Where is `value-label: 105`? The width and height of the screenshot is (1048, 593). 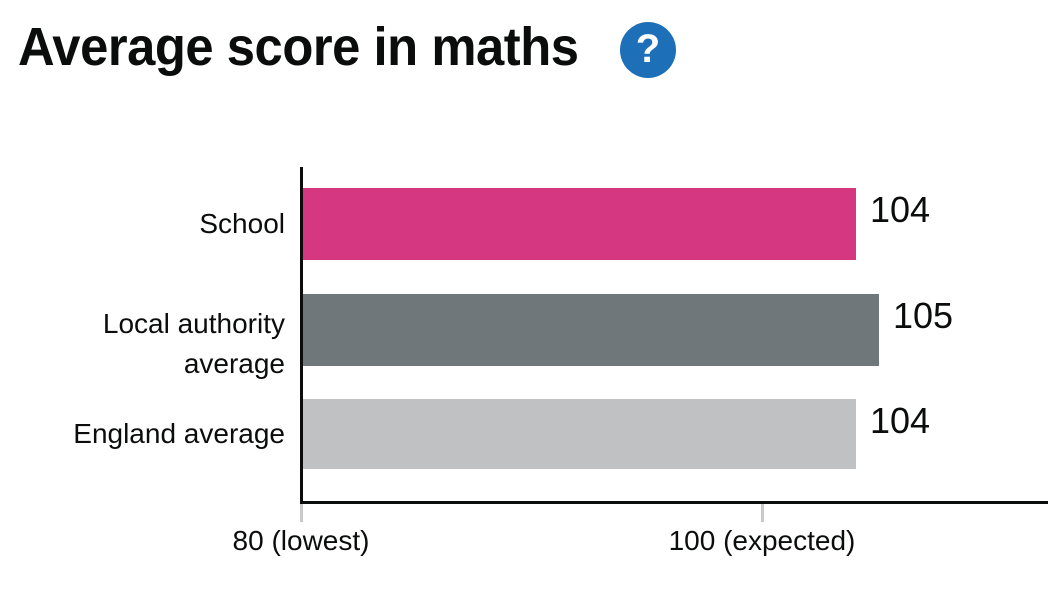 value-label: 105 is located at coordinates (923, 315).